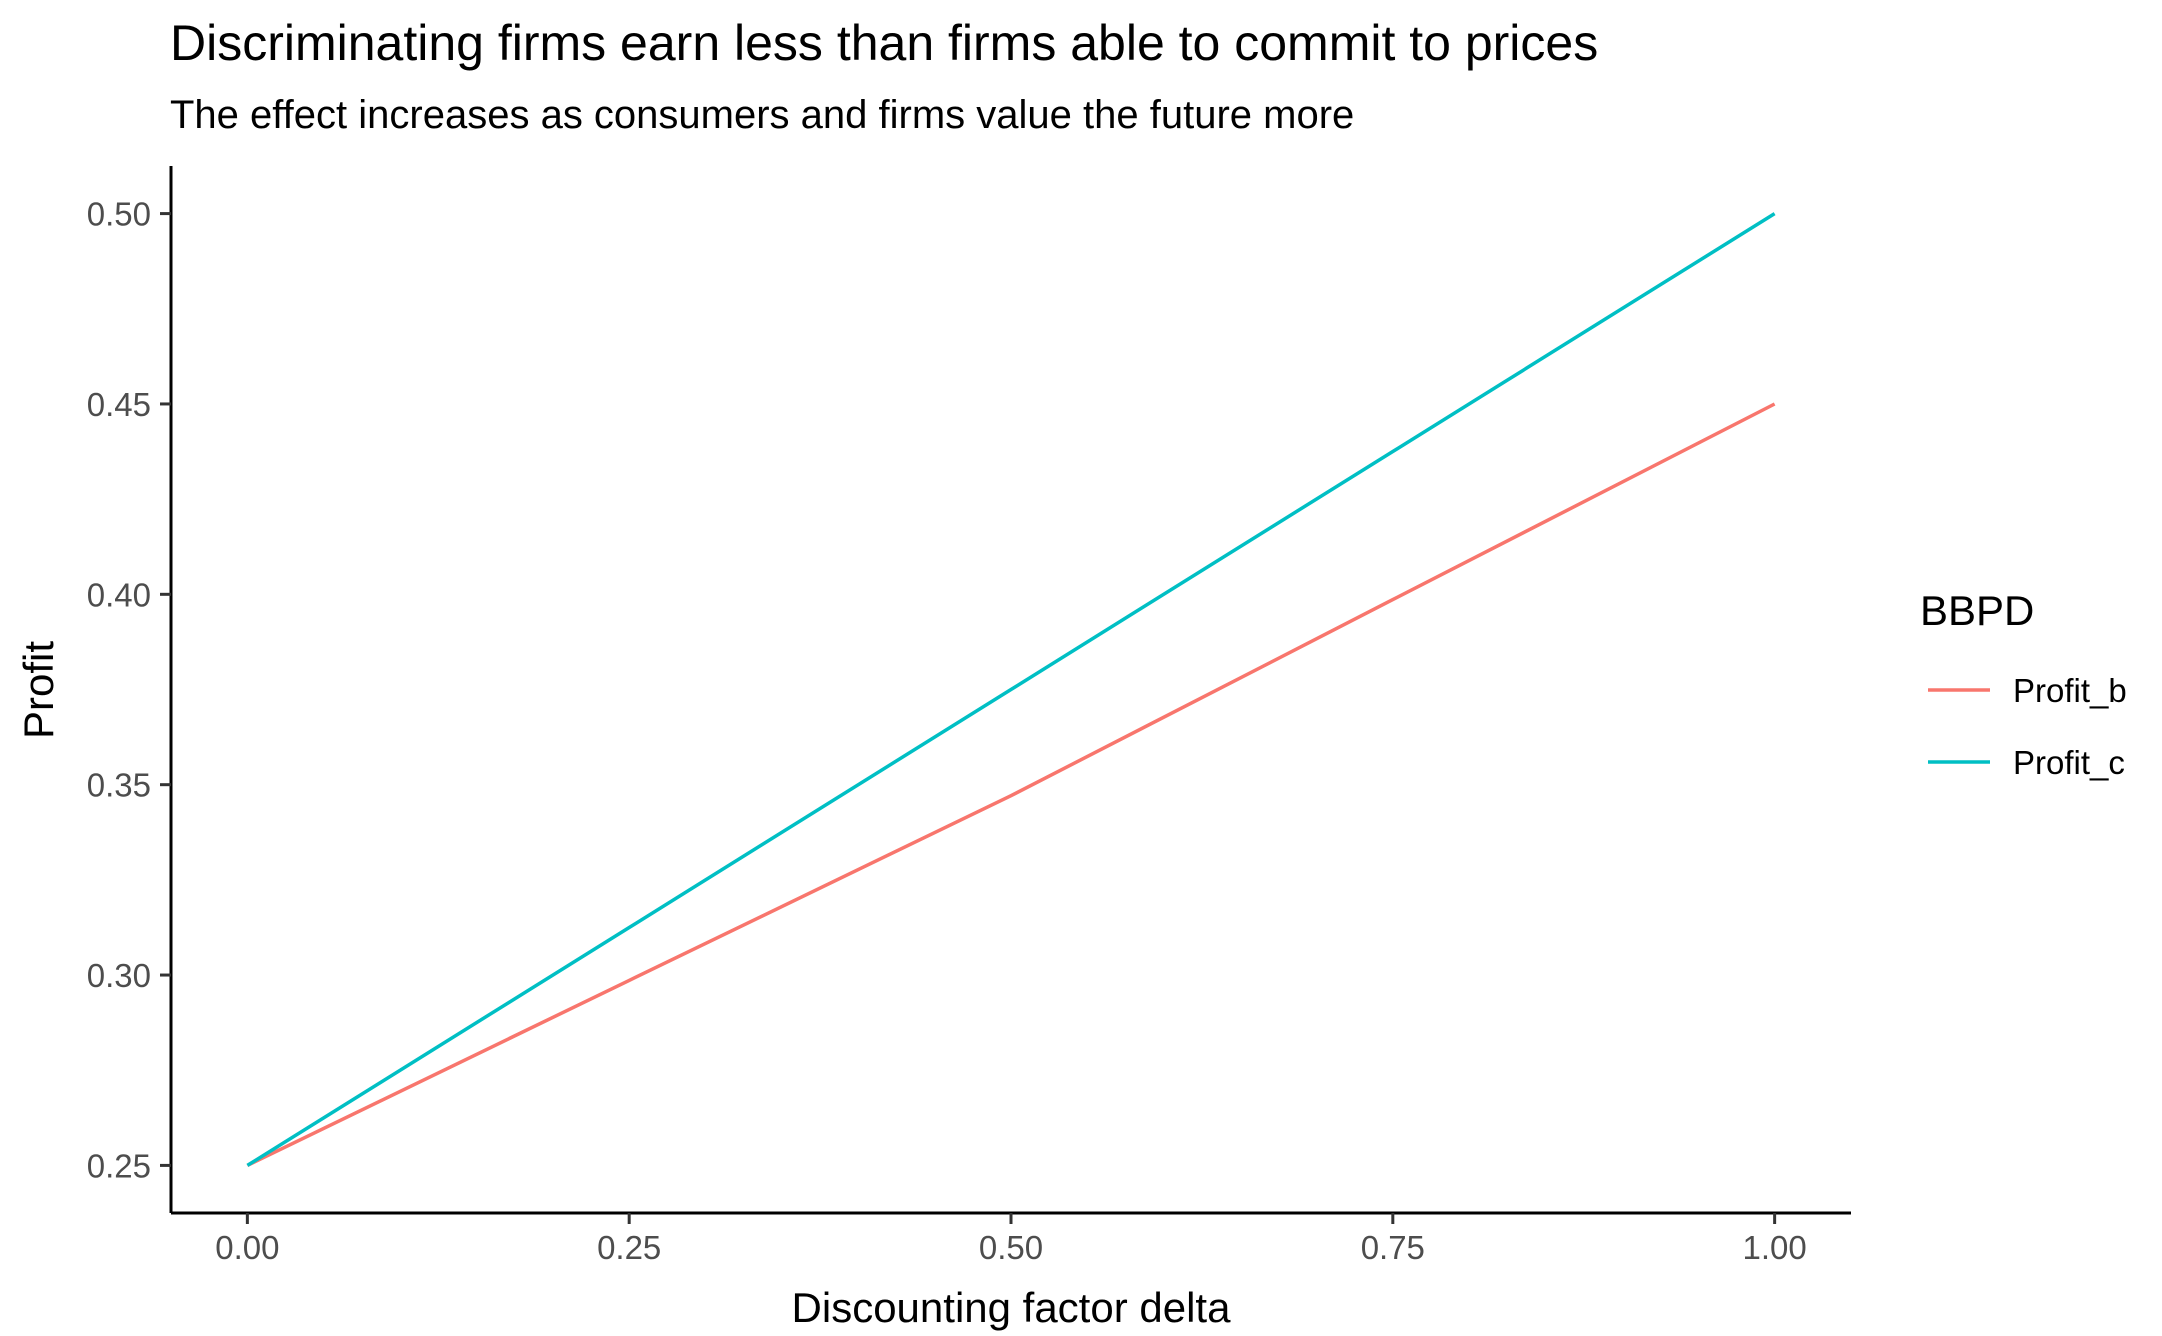 Image resolution: width=2162 pixels, height=1336 pixels. I want to click on y-tick-label: 0.45, so click(119, 404).